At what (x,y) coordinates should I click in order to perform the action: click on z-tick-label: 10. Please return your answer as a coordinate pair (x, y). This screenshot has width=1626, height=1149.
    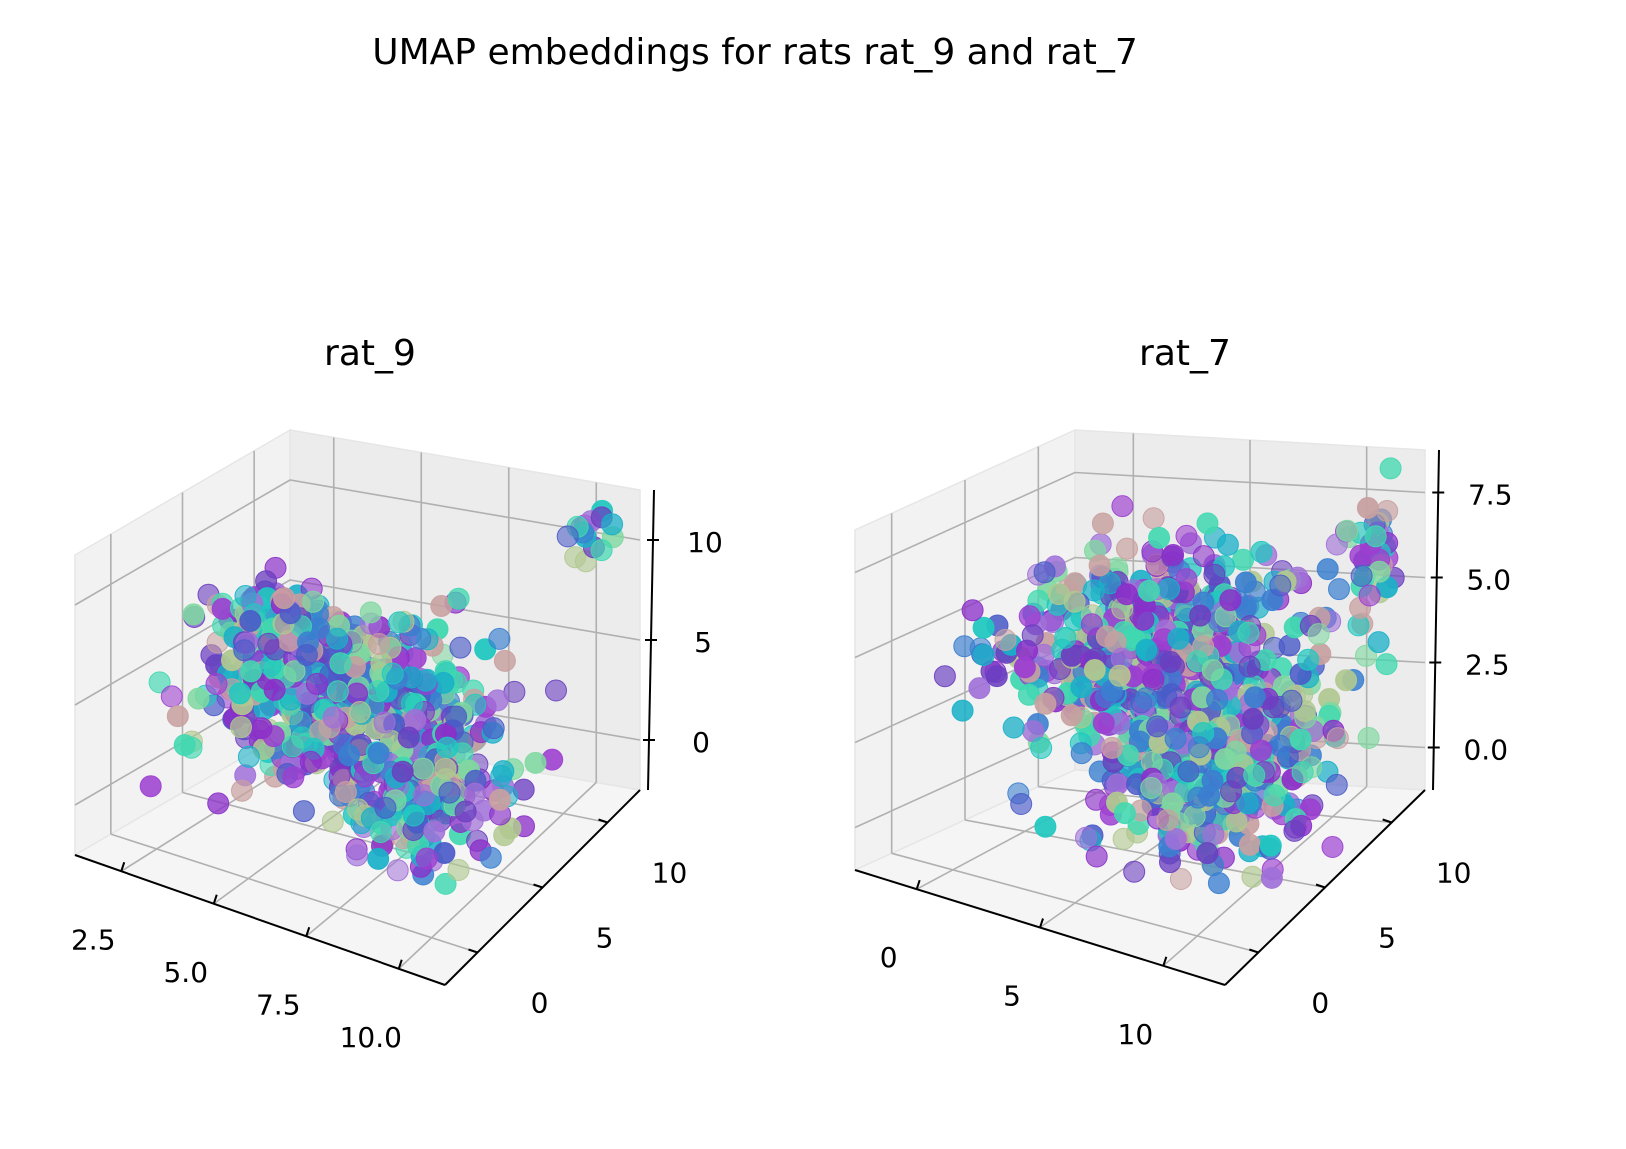
    Looking at the image, I should click on (705, 542).